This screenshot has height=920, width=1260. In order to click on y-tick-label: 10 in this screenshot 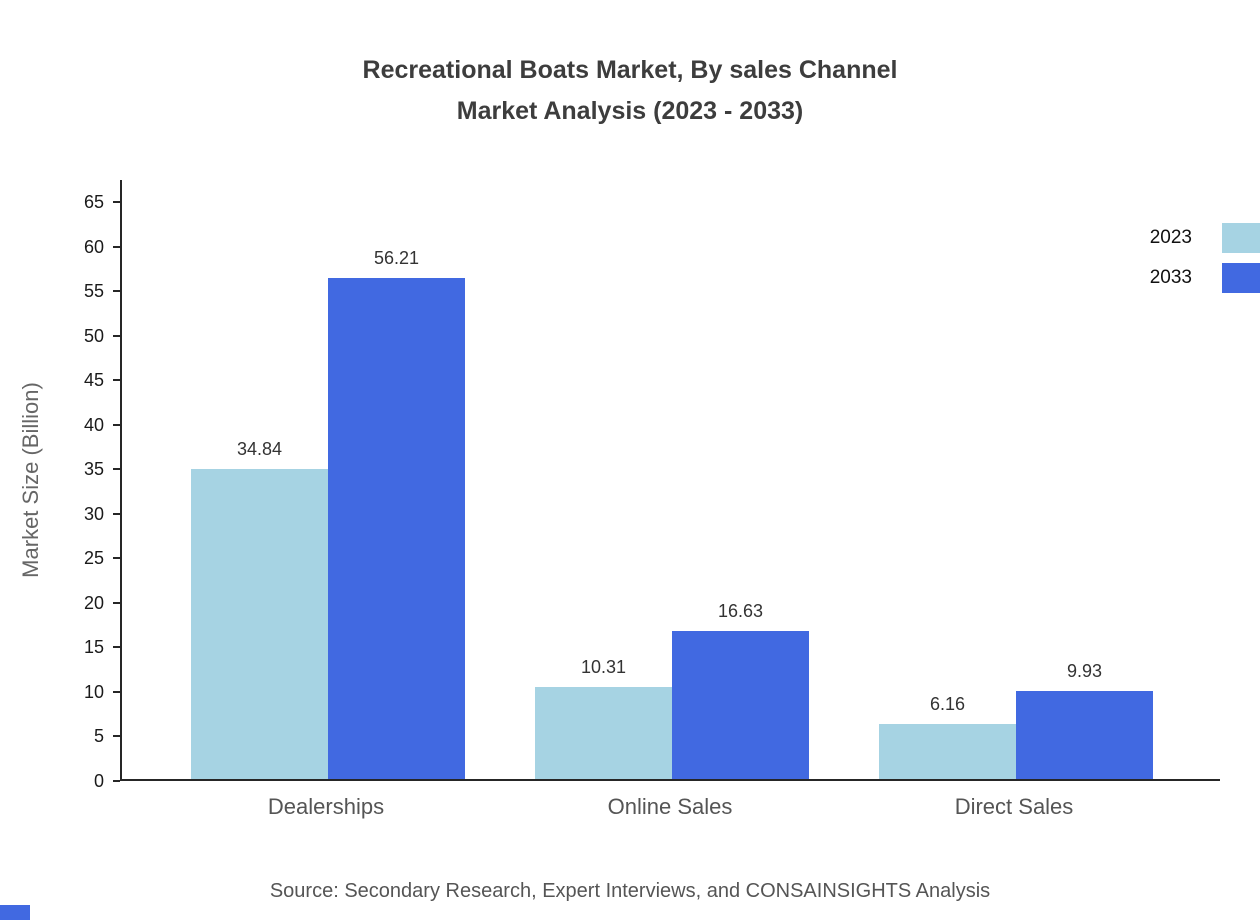, I will do `click(93, 691)`.